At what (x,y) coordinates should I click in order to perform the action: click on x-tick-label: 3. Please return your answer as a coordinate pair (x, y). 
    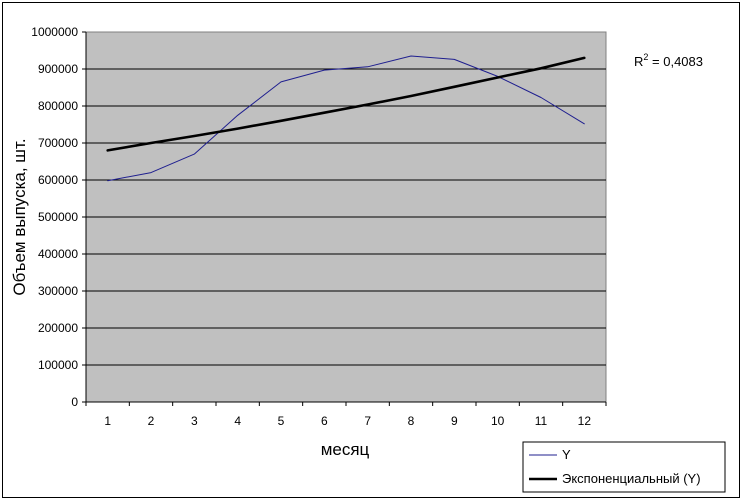
    Looking at the image, I should click on (194, 421).